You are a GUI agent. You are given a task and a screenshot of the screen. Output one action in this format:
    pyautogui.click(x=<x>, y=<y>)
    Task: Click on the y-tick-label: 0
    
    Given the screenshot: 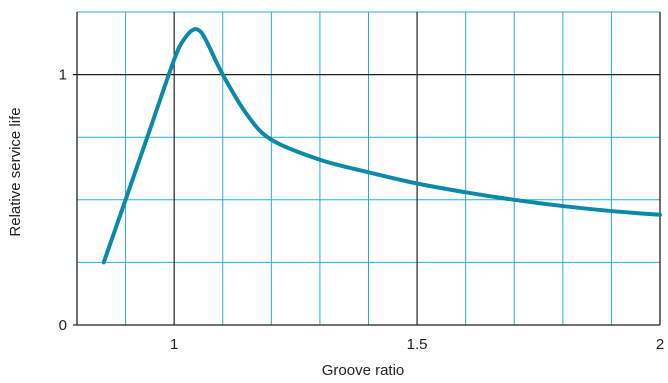 What is the action you would take?
    pyautogui.click(x=63, y=325)
    